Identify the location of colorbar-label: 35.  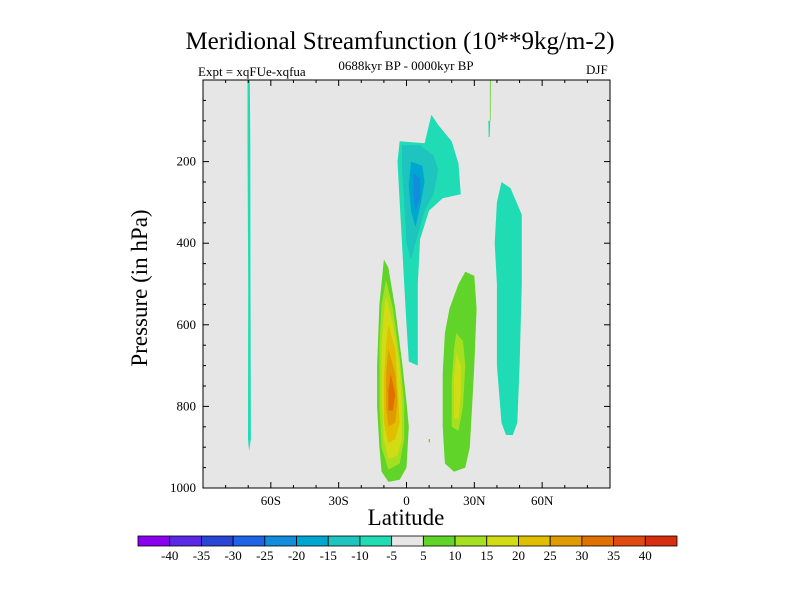
(613, 555).